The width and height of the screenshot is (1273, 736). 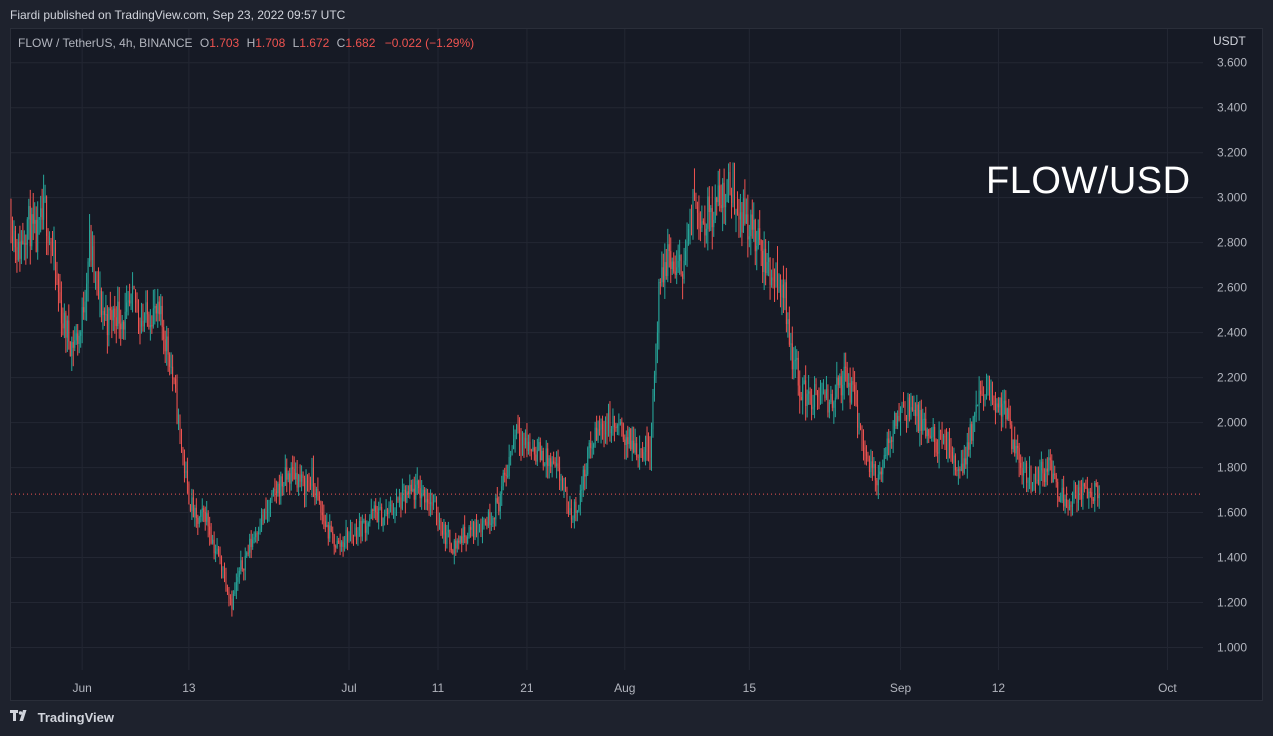 What do you see at coordinates (81, 688) in the screenshot?
I see `x-tick-label: Jun` at bounding box center [81, 688].